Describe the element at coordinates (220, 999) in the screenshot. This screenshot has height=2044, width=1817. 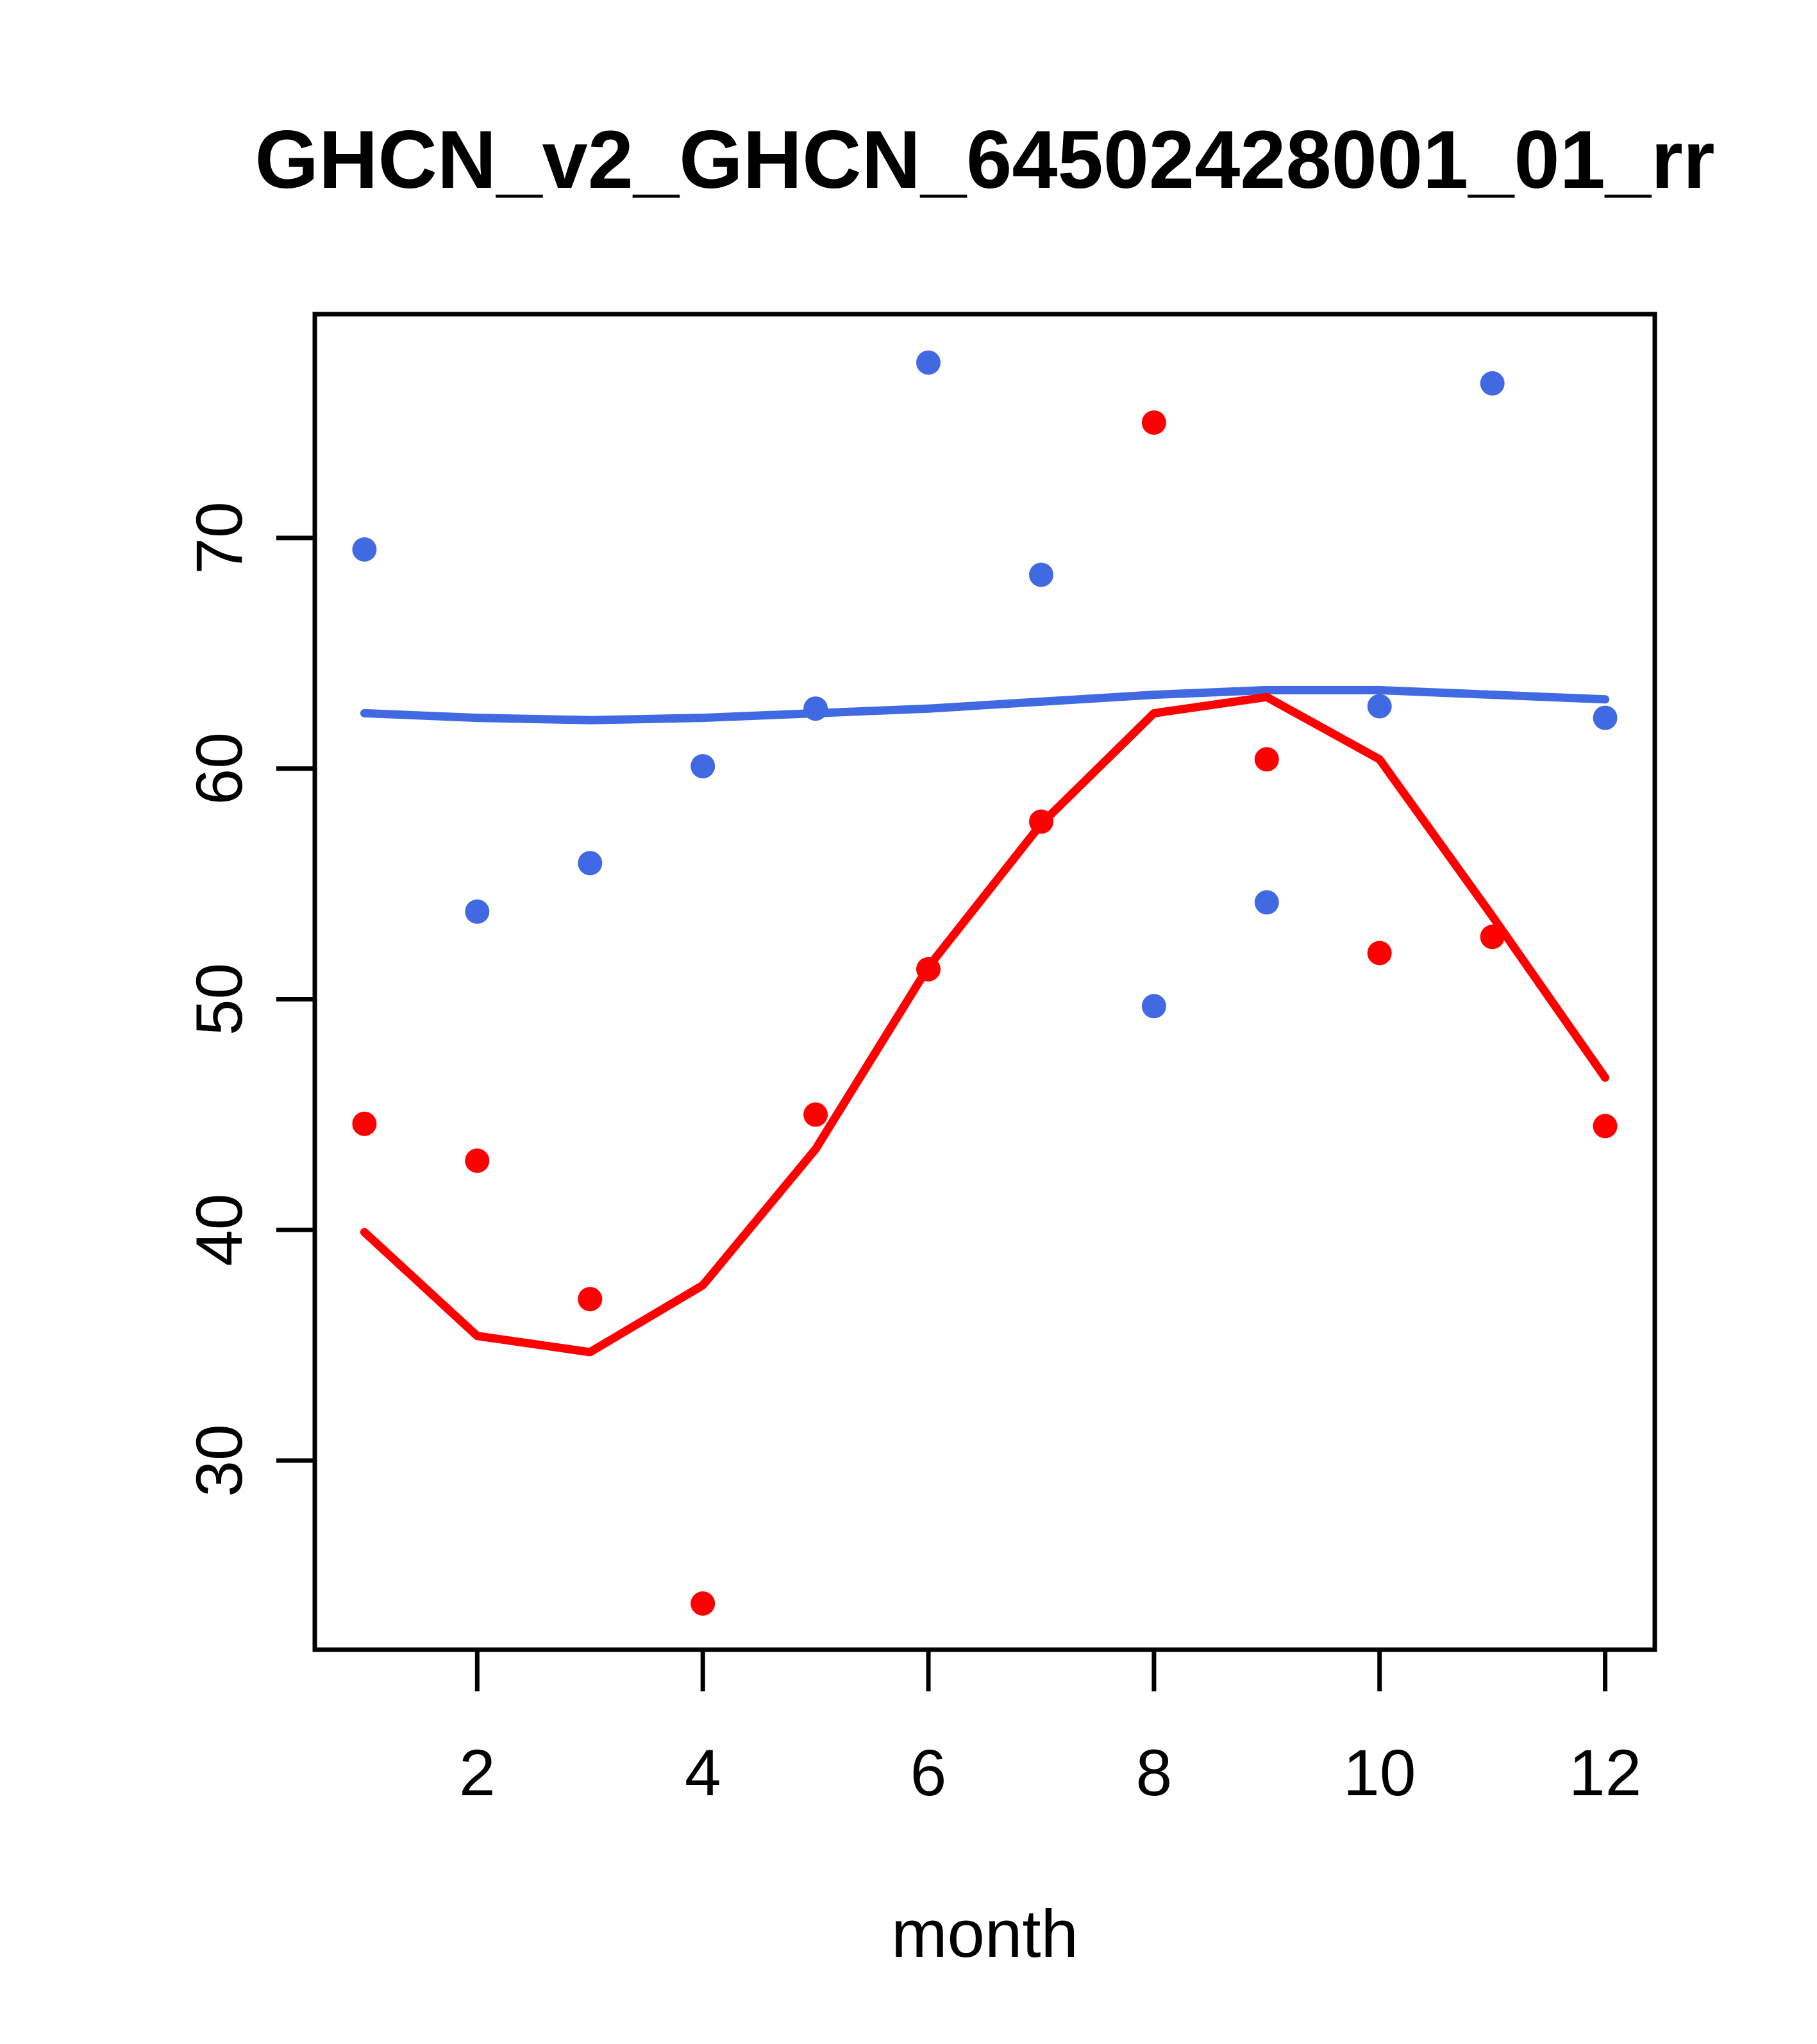
I see `y-tick-label: 50` at that location.